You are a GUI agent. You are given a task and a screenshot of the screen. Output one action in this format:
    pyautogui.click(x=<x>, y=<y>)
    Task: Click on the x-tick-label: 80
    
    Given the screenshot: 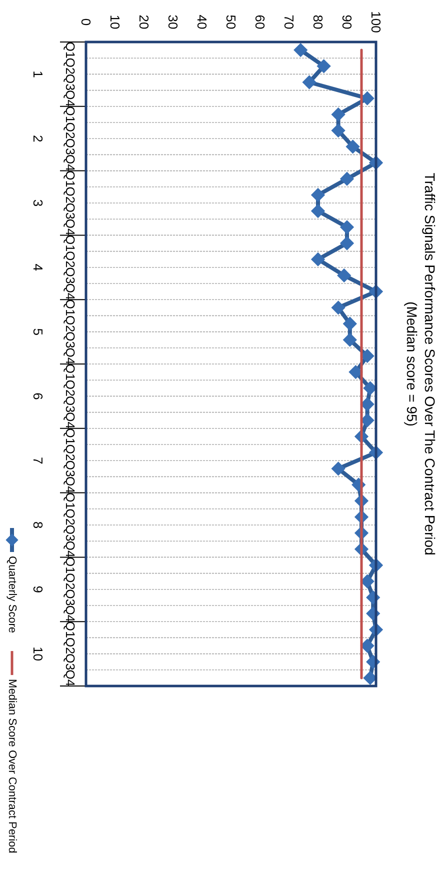 What is the action you would take?
    pyautogui.click(x=318, y=22)
    